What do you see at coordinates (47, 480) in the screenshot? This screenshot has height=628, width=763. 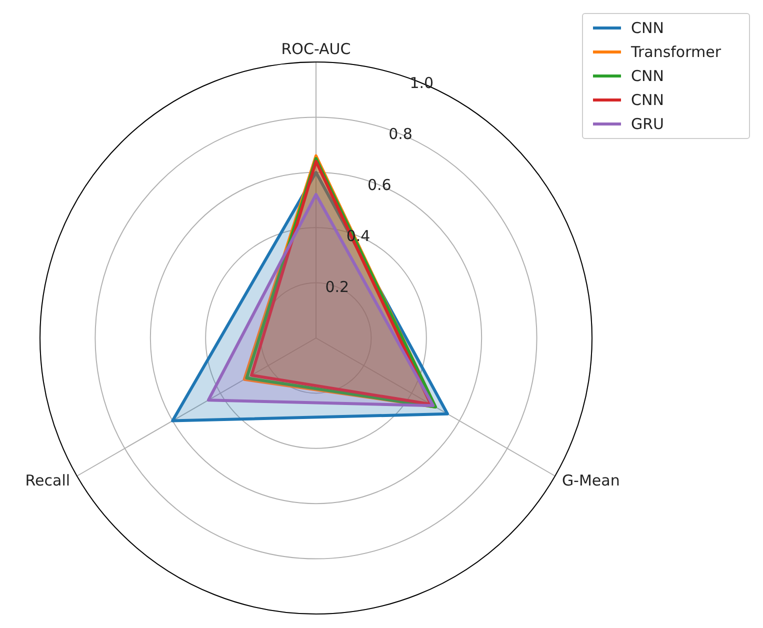 I see `spoke-label: Recall` at bounding box center [47, 480].